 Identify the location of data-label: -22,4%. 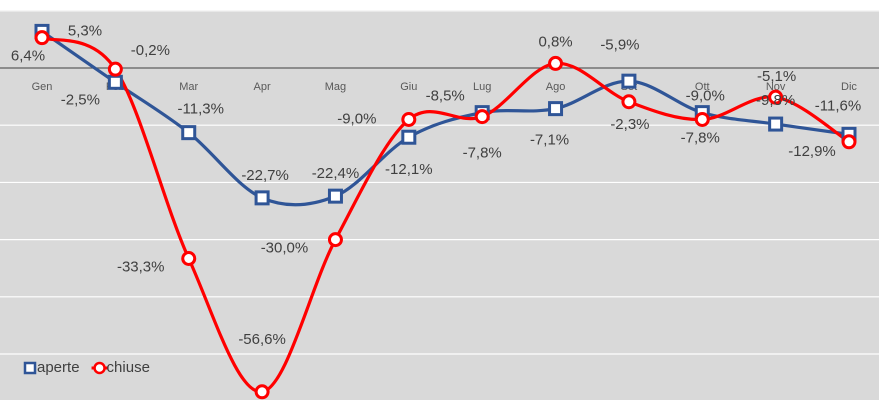
(336, 173).